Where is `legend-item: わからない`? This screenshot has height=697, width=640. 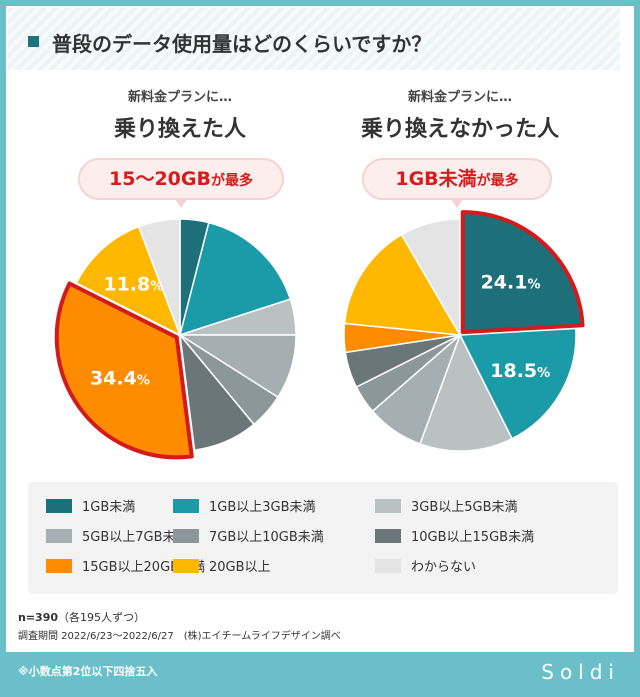 legend-item: わからない is located at coordinates (425, 565).